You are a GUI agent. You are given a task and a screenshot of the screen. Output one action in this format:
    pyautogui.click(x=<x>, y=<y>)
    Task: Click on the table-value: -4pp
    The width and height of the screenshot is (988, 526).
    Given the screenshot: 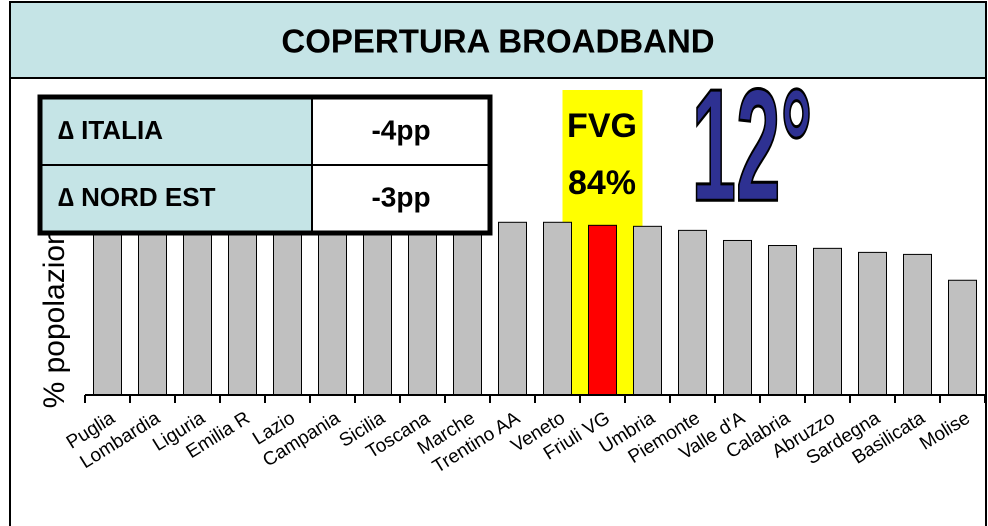 What is the action you would take?
    pyautogui.click(x=400, y=129)
    